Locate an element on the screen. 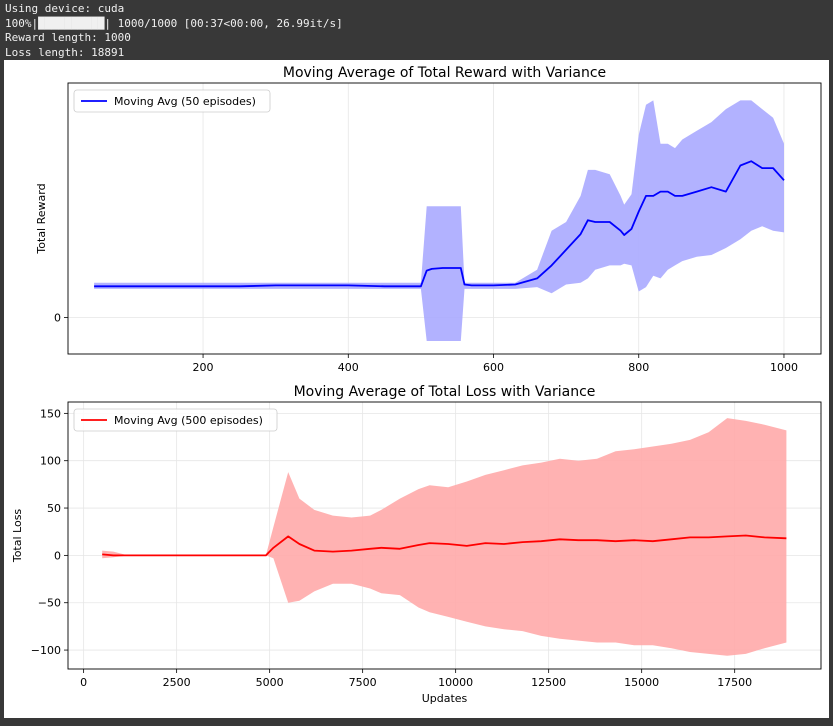 The height and width of the screenshot is (726, 833). x-tick-label: 600 is located at coordinates (493, 367).